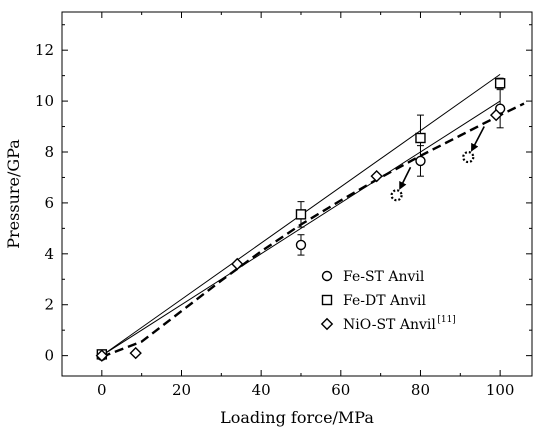 This screenshot has height=428, width=548. I want to click on legend-label-circle: Fe-ST Anvil, so click(384, 277).